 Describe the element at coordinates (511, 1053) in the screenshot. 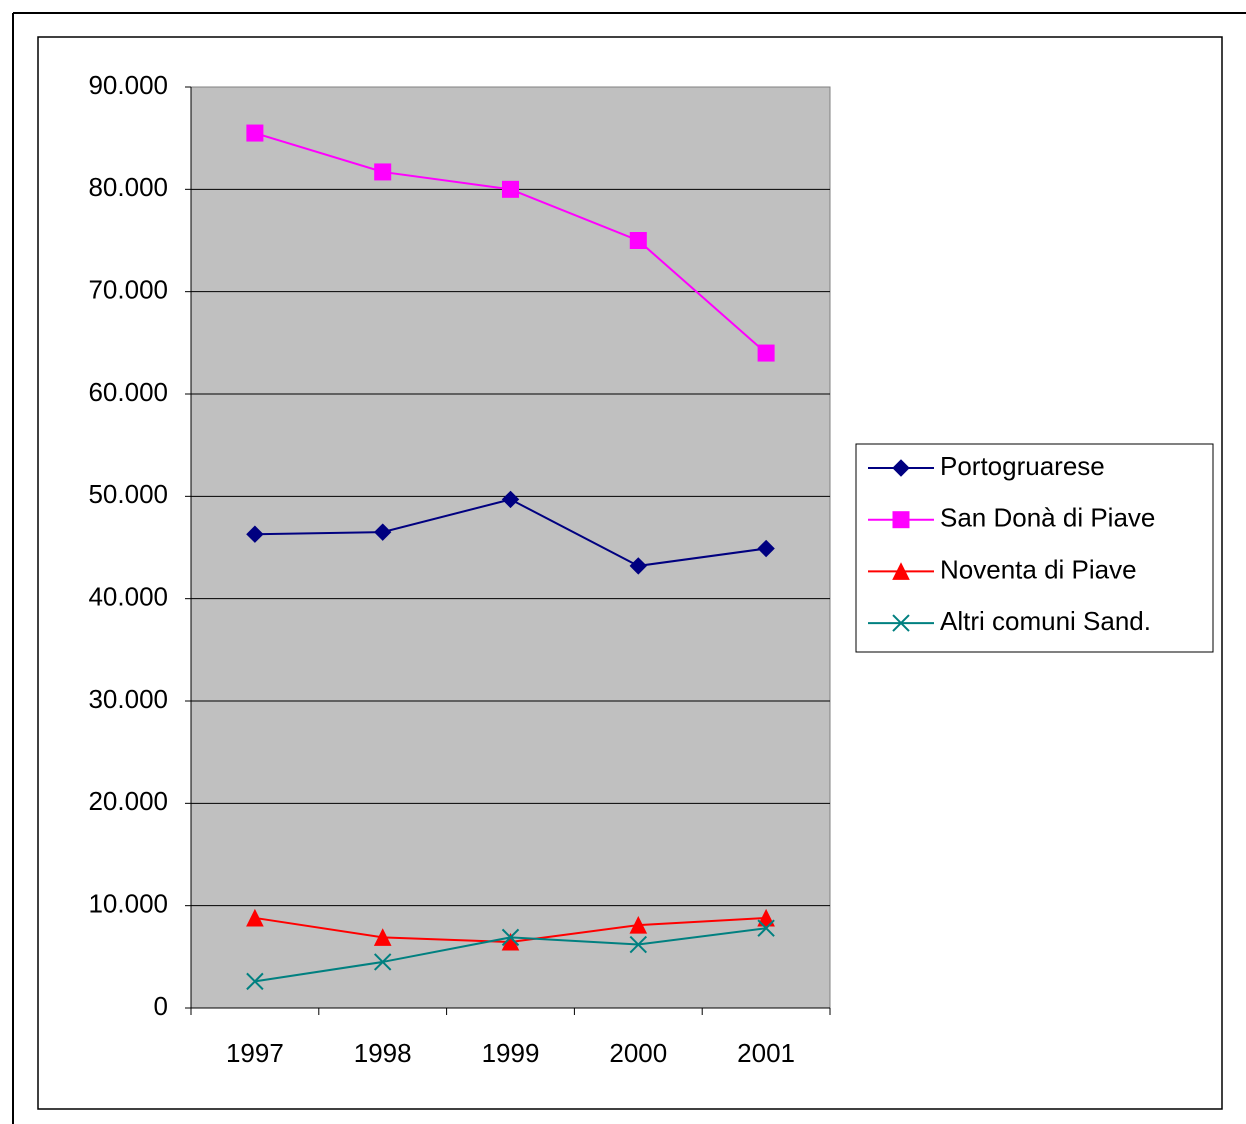

I see `x-tick-label: 1999` at that location.